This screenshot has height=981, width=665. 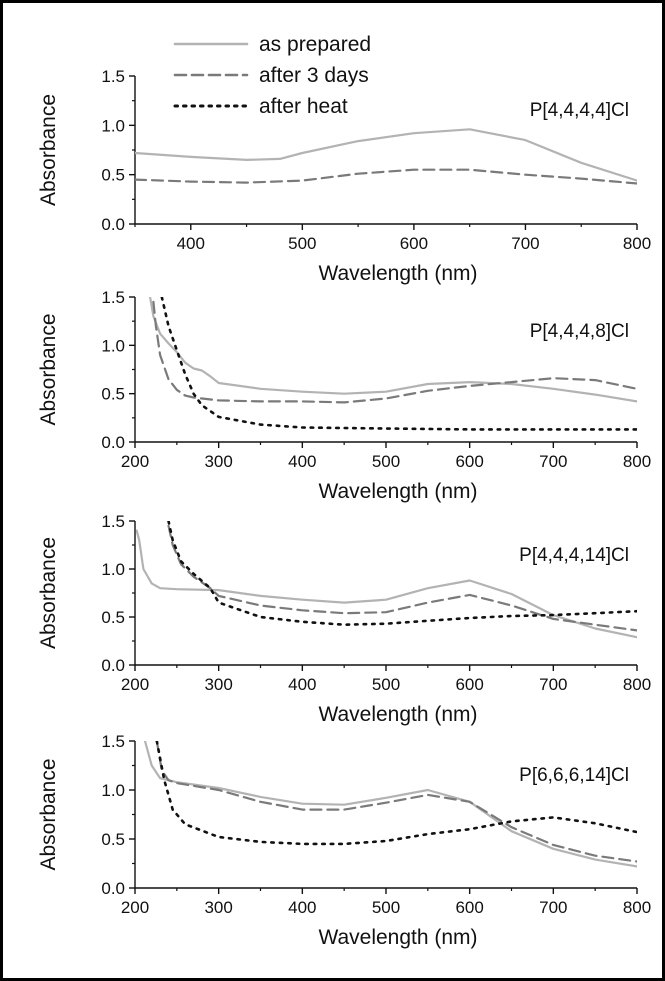 I want to click on panel-label: P[6,6,6,14]Cl, so click(x=574, y=775).